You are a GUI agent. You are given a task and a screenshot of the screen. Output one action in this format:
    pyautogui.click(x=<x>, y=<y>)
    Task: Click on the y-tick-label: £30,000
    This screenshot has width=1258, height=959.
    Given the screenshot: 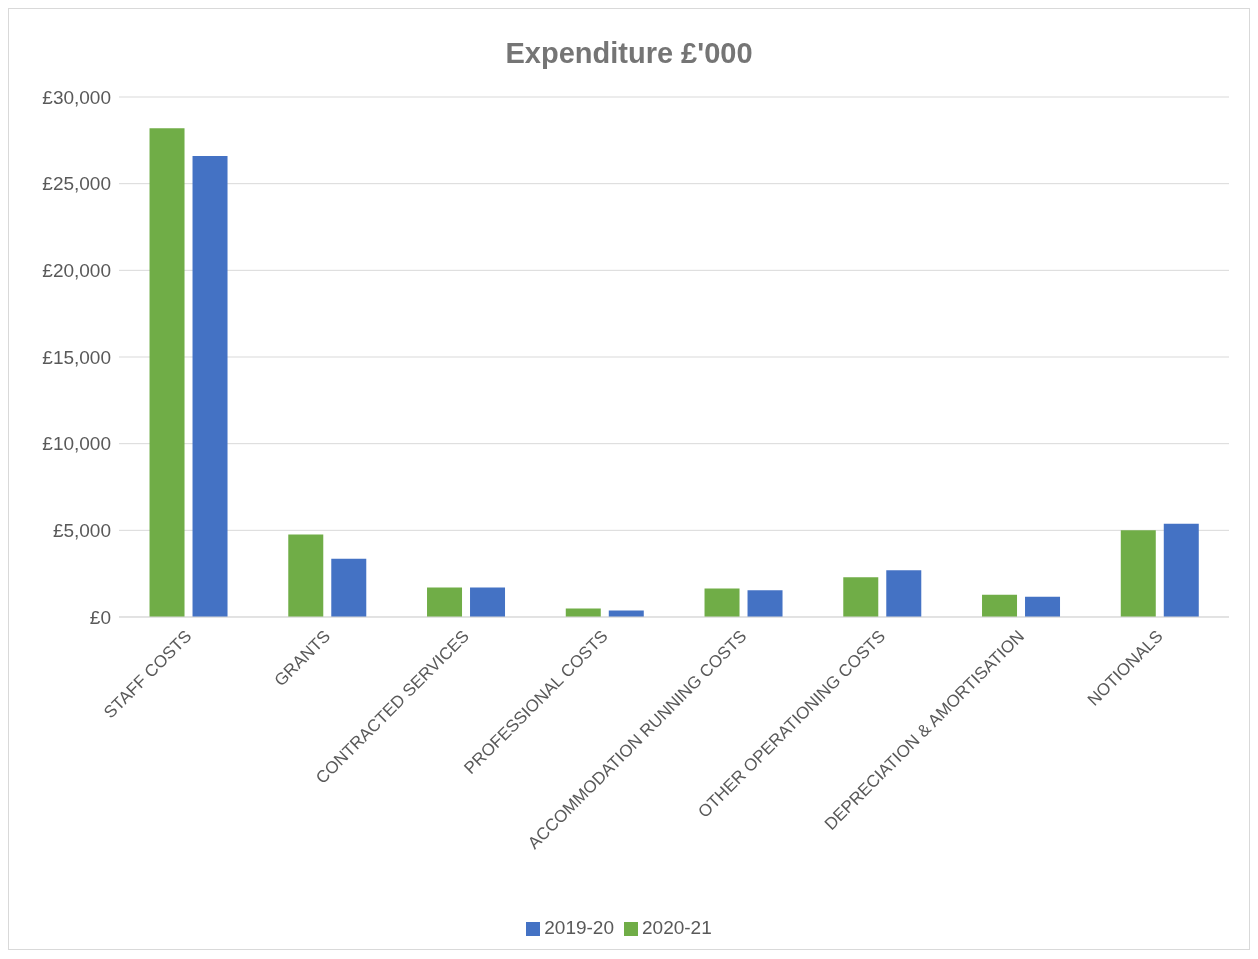 What is the action you would take?
    pyautogui.click(x=76, y=97)
    